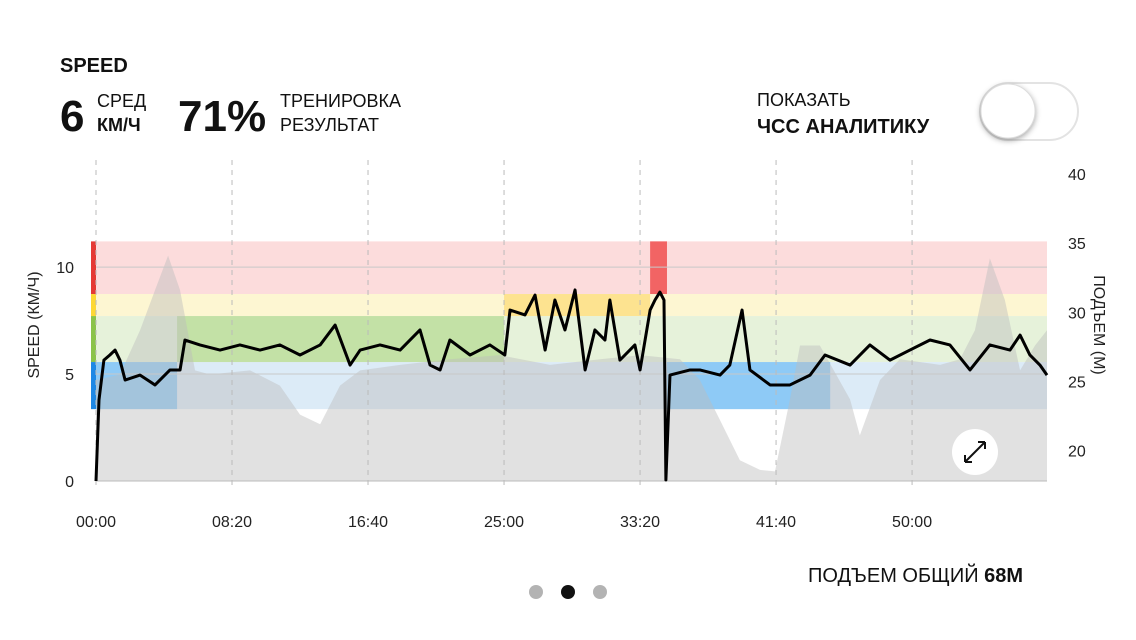 Image resolution: width=1136 pixels, height=640 pixels. I want to click on footer-label: ПОДЪЕМ ОБЩИЙ, so click(893, 575).